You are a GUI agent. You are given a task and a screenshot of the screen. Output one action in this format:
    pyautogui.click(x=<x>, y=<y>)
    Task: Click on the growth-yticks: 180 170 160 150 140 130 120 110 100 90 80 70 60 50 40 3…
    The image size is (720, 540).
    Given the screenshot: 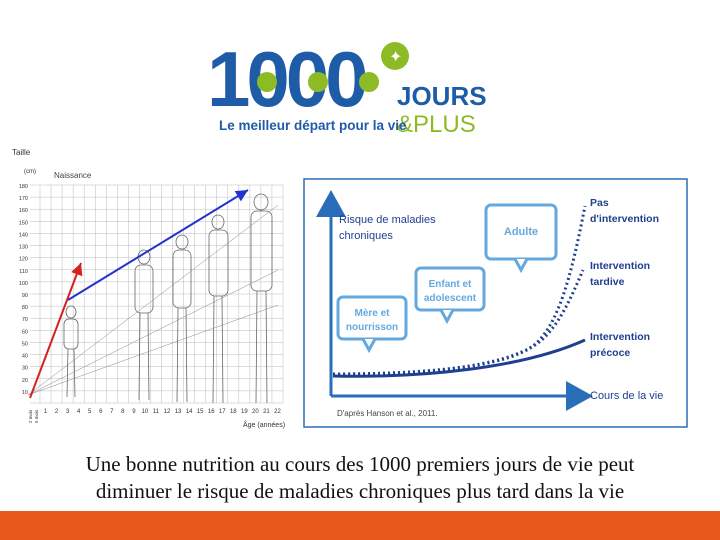 What is the action you would take?
    pyautogui.click(x=23, y=290)
    